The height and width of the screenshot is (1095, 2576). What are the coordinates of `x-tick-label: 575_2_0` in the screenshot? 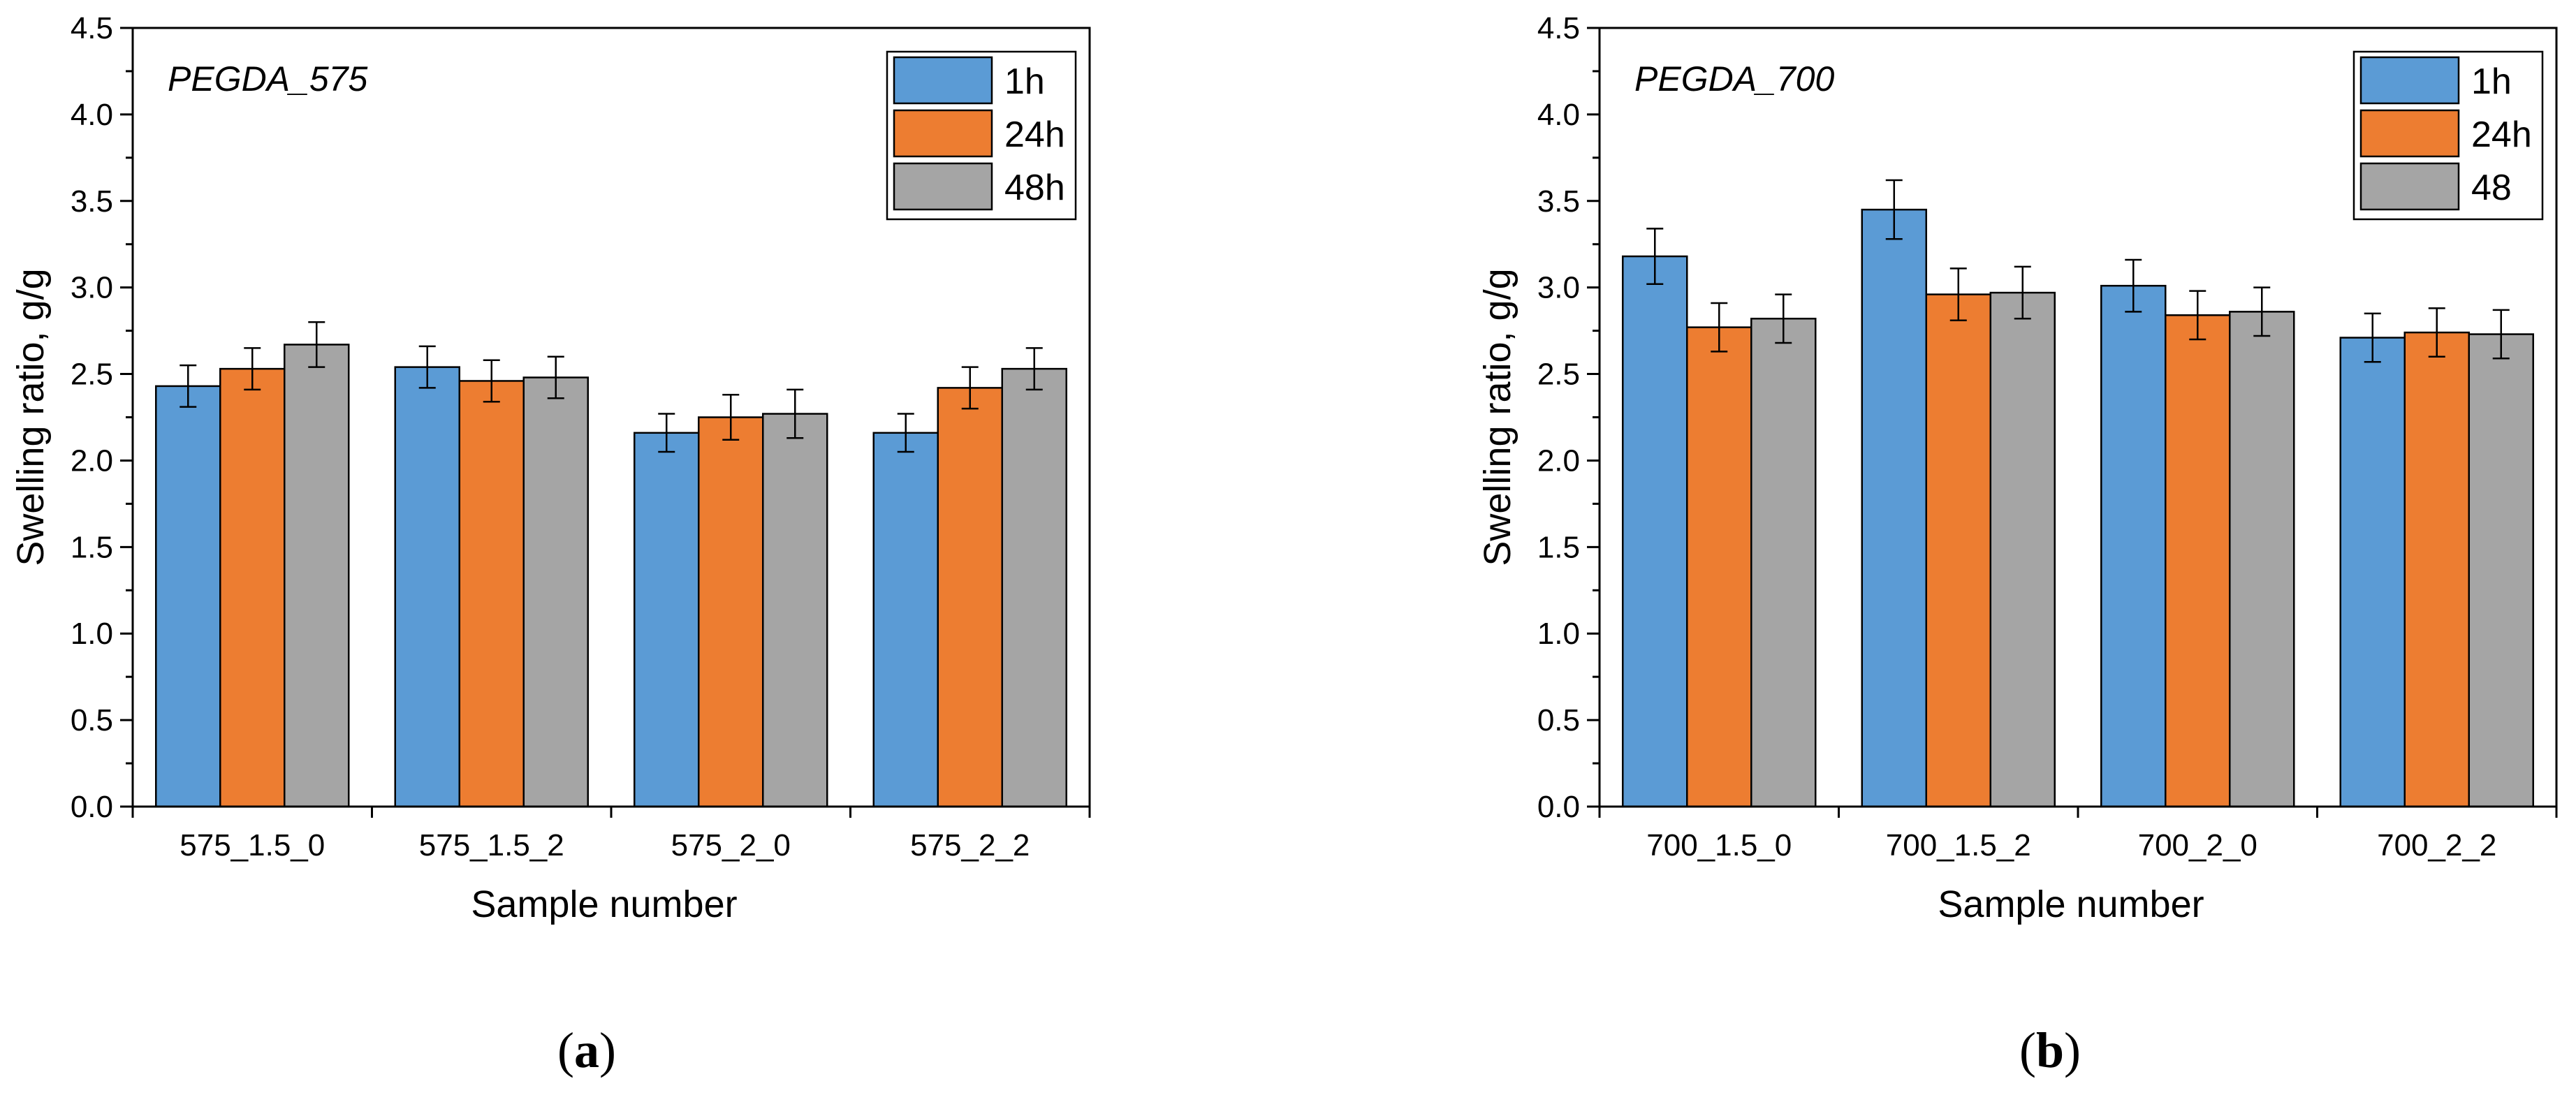 It's located at (731, 845).